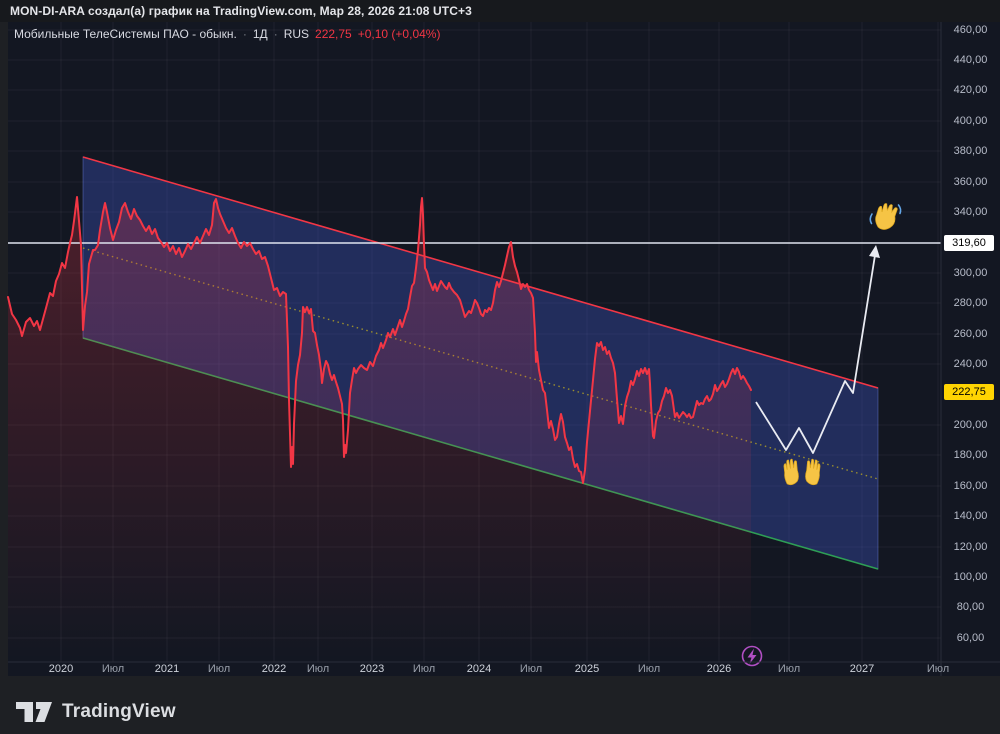  Describe the element at coordinates (969, 243) in the screenshot. I see `target-price-label: 319,60` at that location.